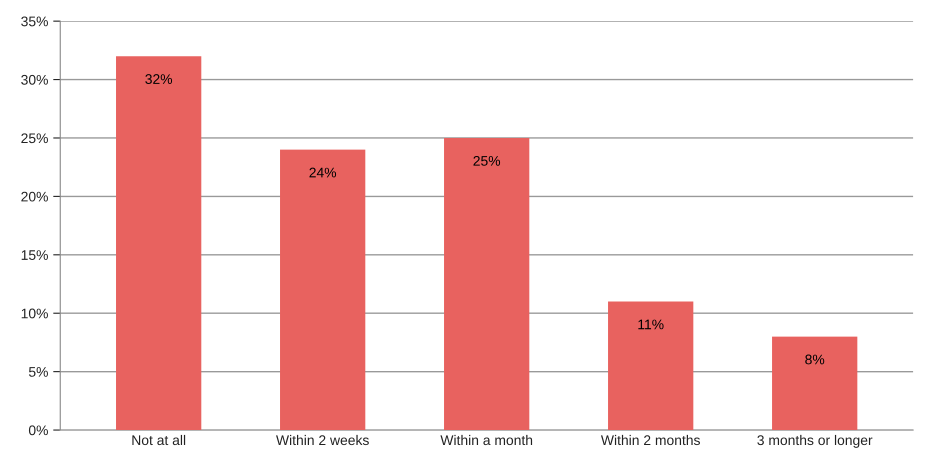 The image size is (927, 470). Describe the element at coordinates (34, 197) in the screenshot. I see `y-tick-label: 20%` at that location.